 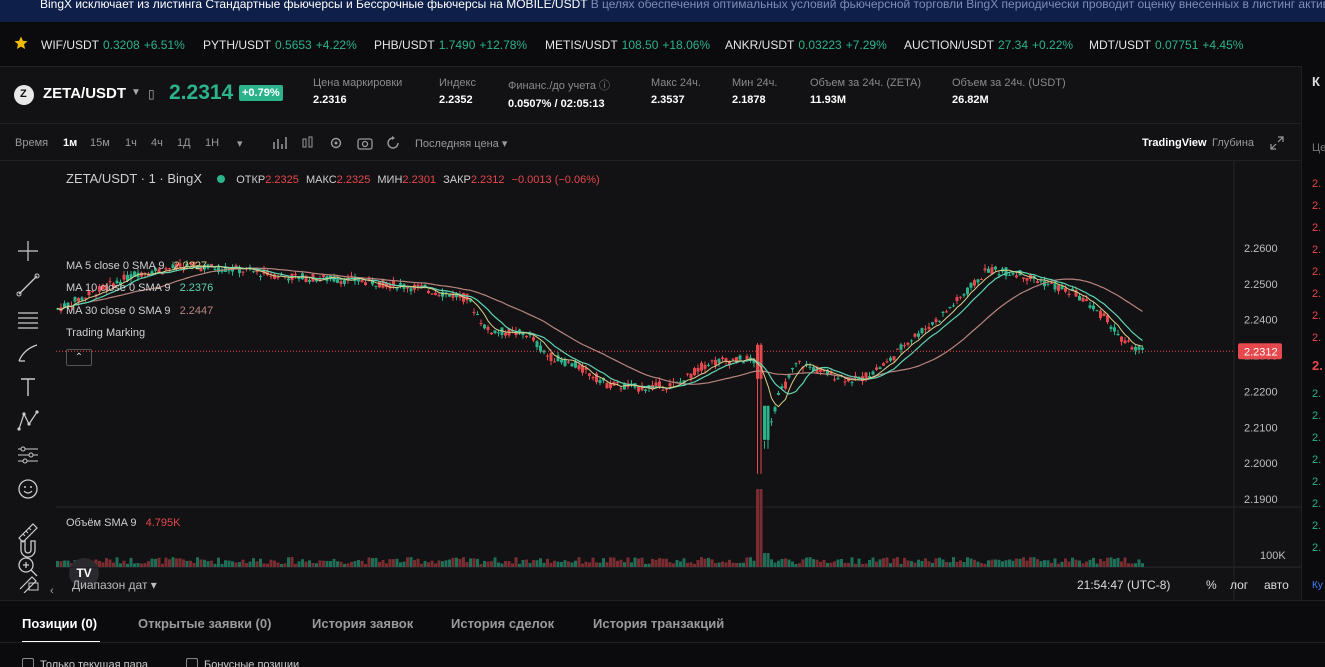 What do you see at coordinates (1317, 585) in the screenshot?
I see `orderbook-footer: Ку` at bounding box center [1317, 585].